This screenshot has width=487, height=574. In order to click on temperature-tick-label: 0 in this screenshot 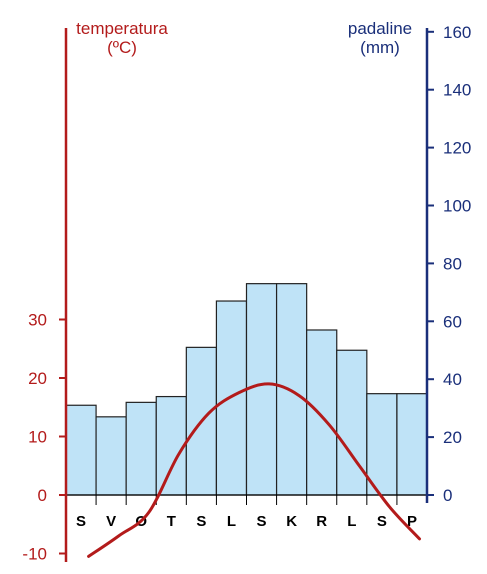, I will do `click(42, 495)`.